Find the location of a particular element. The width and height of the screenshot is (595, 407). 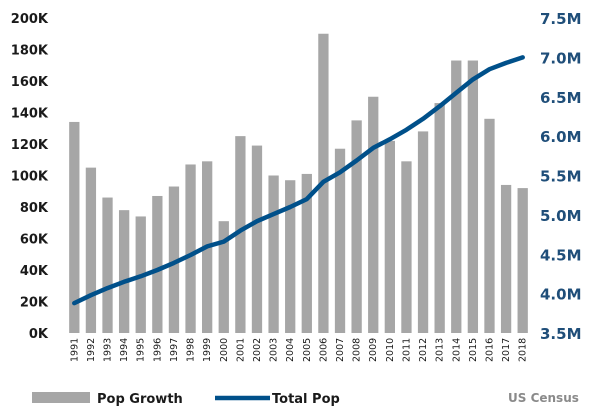

x-tick-label: 2010 is located at coordinates (390, 350).